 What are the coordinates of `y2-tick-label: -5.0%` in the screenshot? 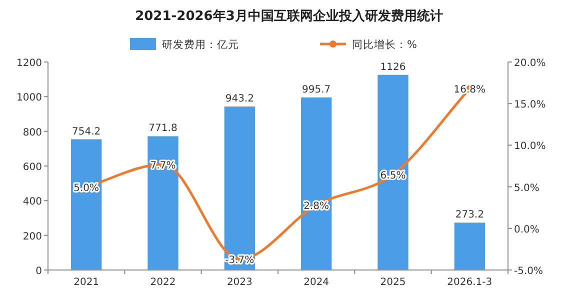 It's located at (529, 271).